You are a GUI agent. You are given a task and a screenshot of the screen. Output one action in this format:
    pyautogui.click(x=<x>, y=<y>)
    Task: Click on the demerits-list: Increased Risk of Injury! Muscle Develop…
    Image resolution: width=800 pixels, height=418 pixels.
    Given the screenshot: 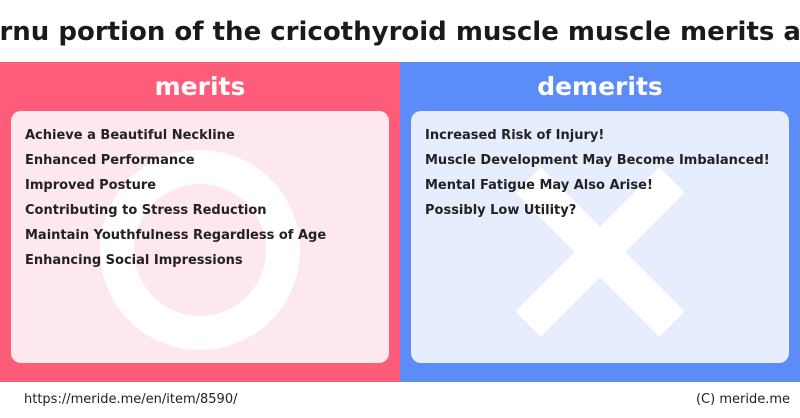 What is the action you would take?
    pyautogui.click(x=597, y=173)
    